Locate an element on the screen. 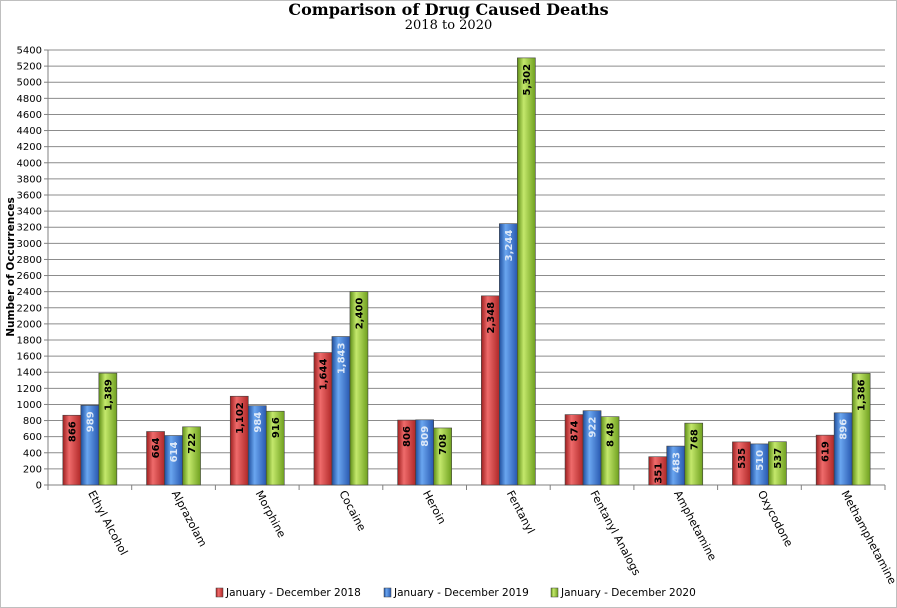  data-label: 1,843 is located at coordinates (341, 359).